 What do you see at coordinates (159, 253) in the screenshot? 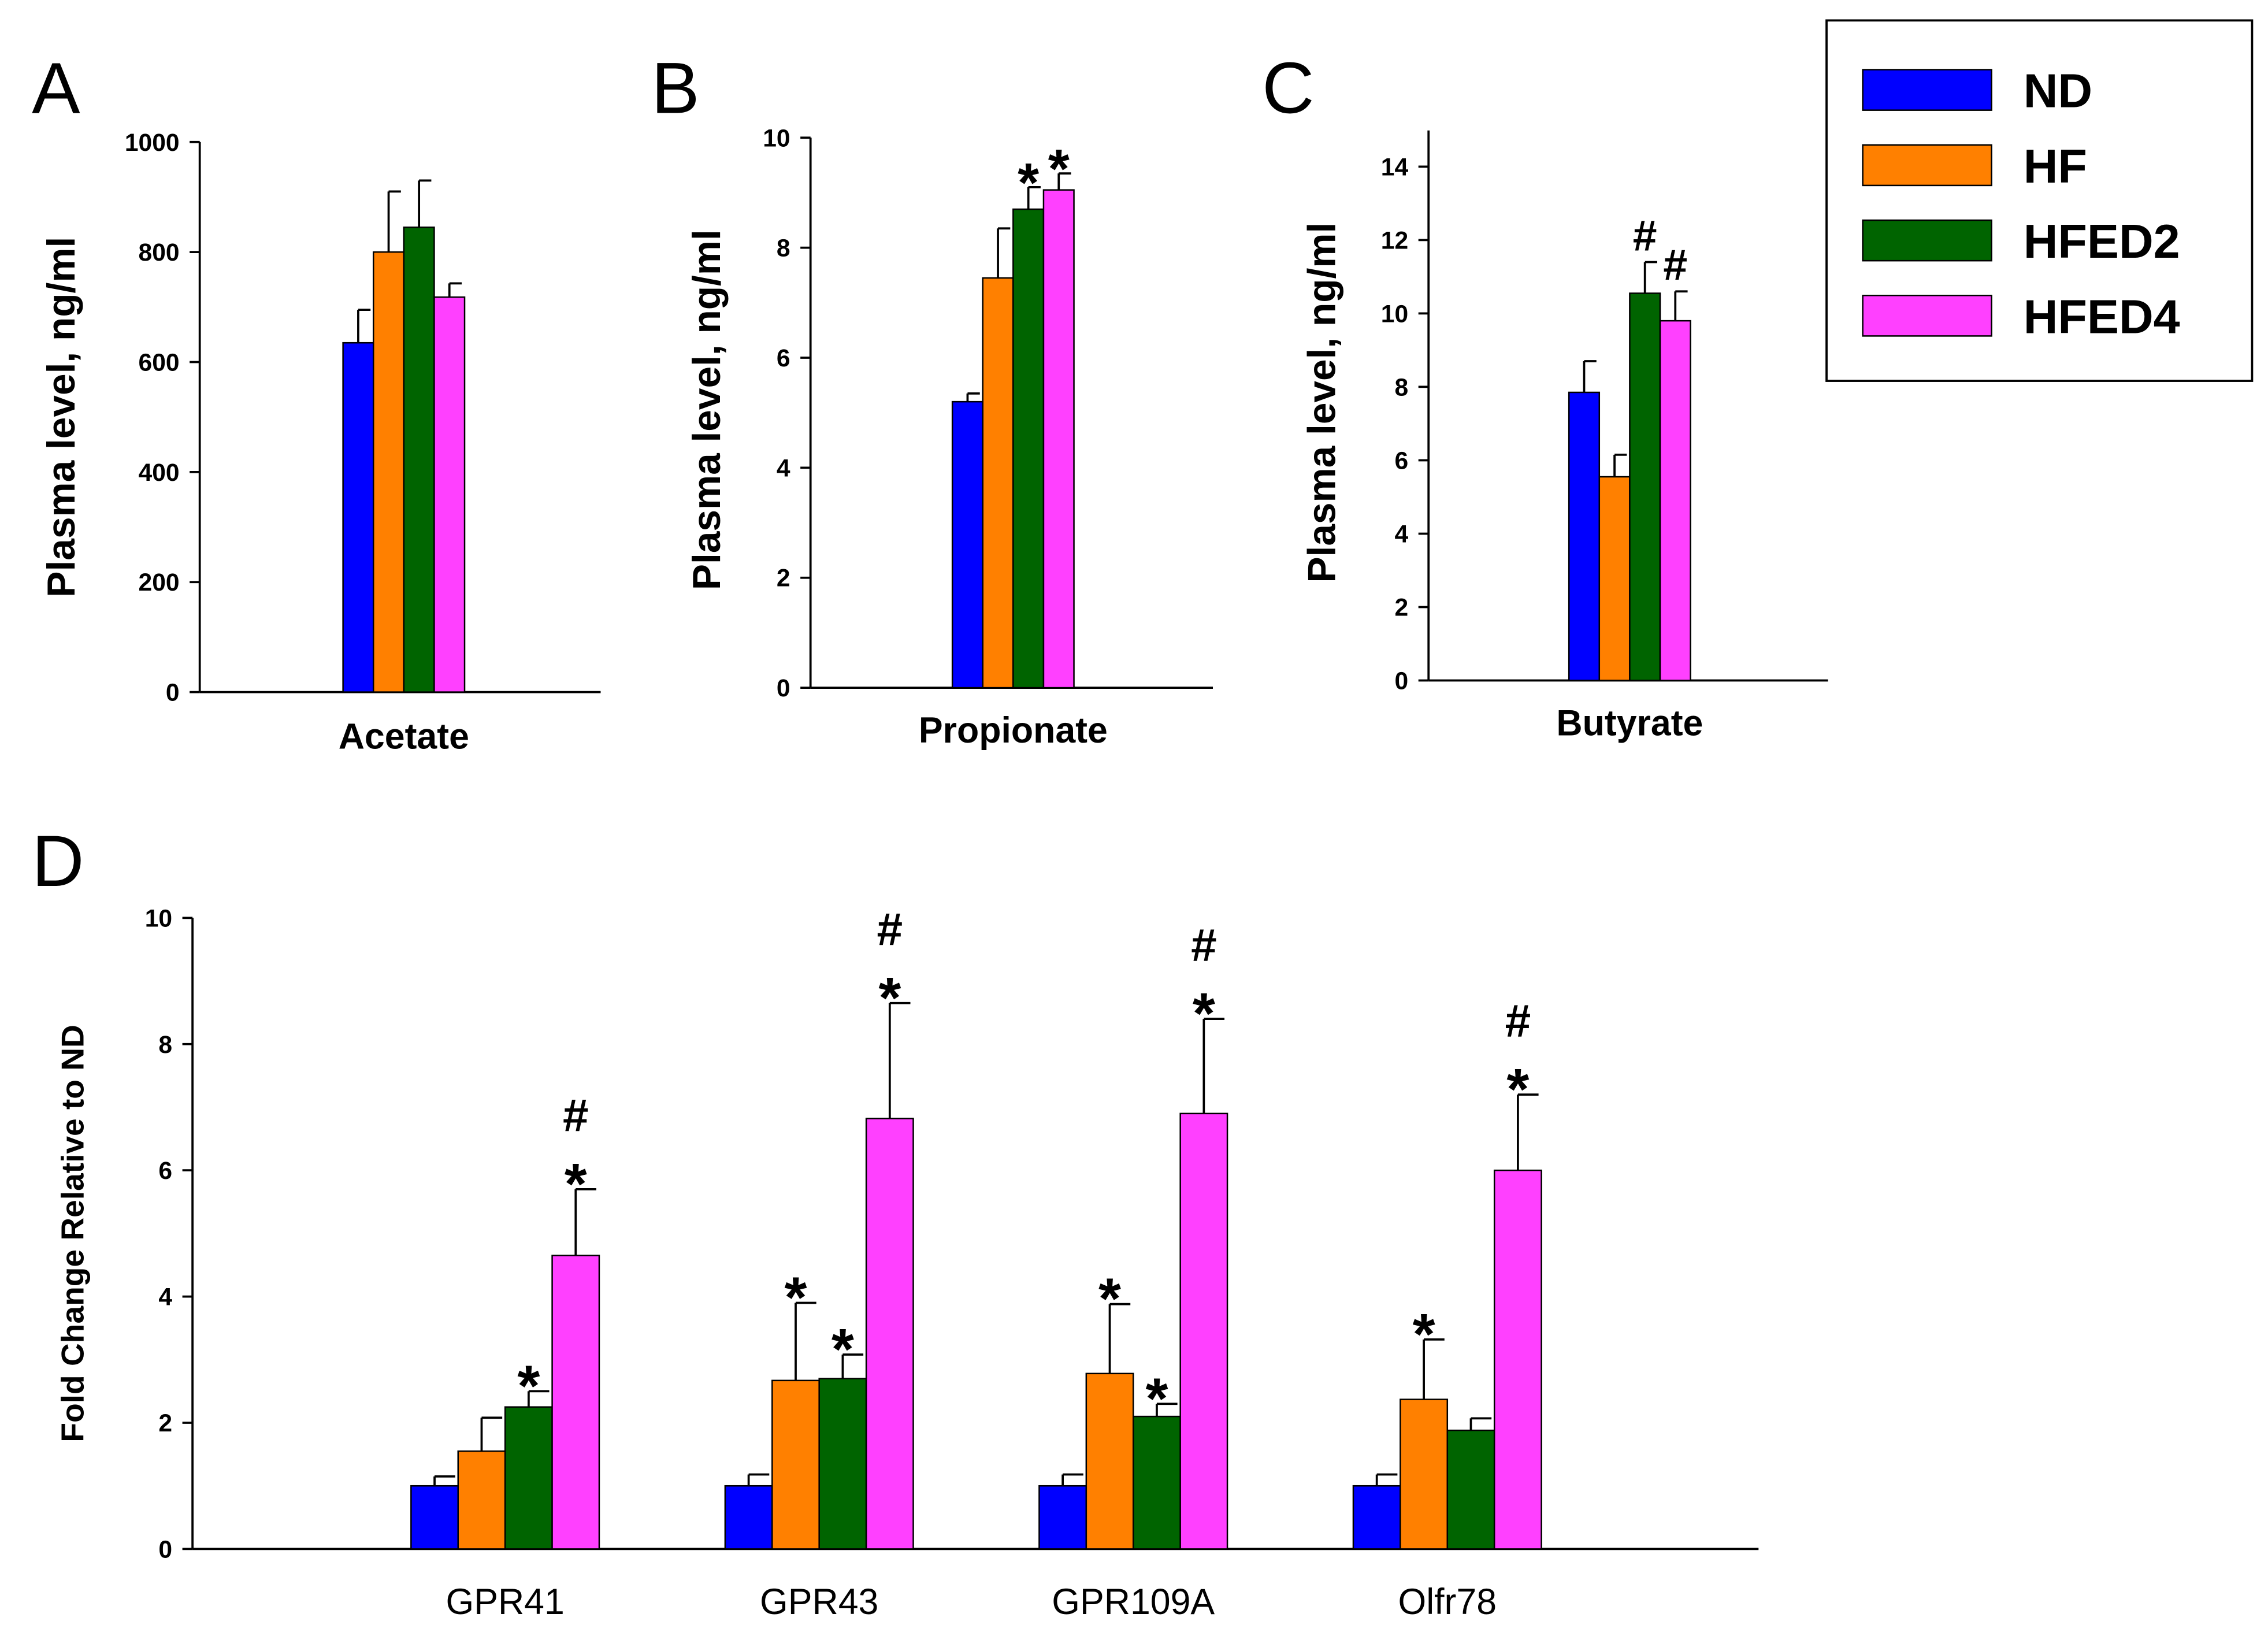
I see `y-tick-label-A: 800` at bounding box center [159, 253].